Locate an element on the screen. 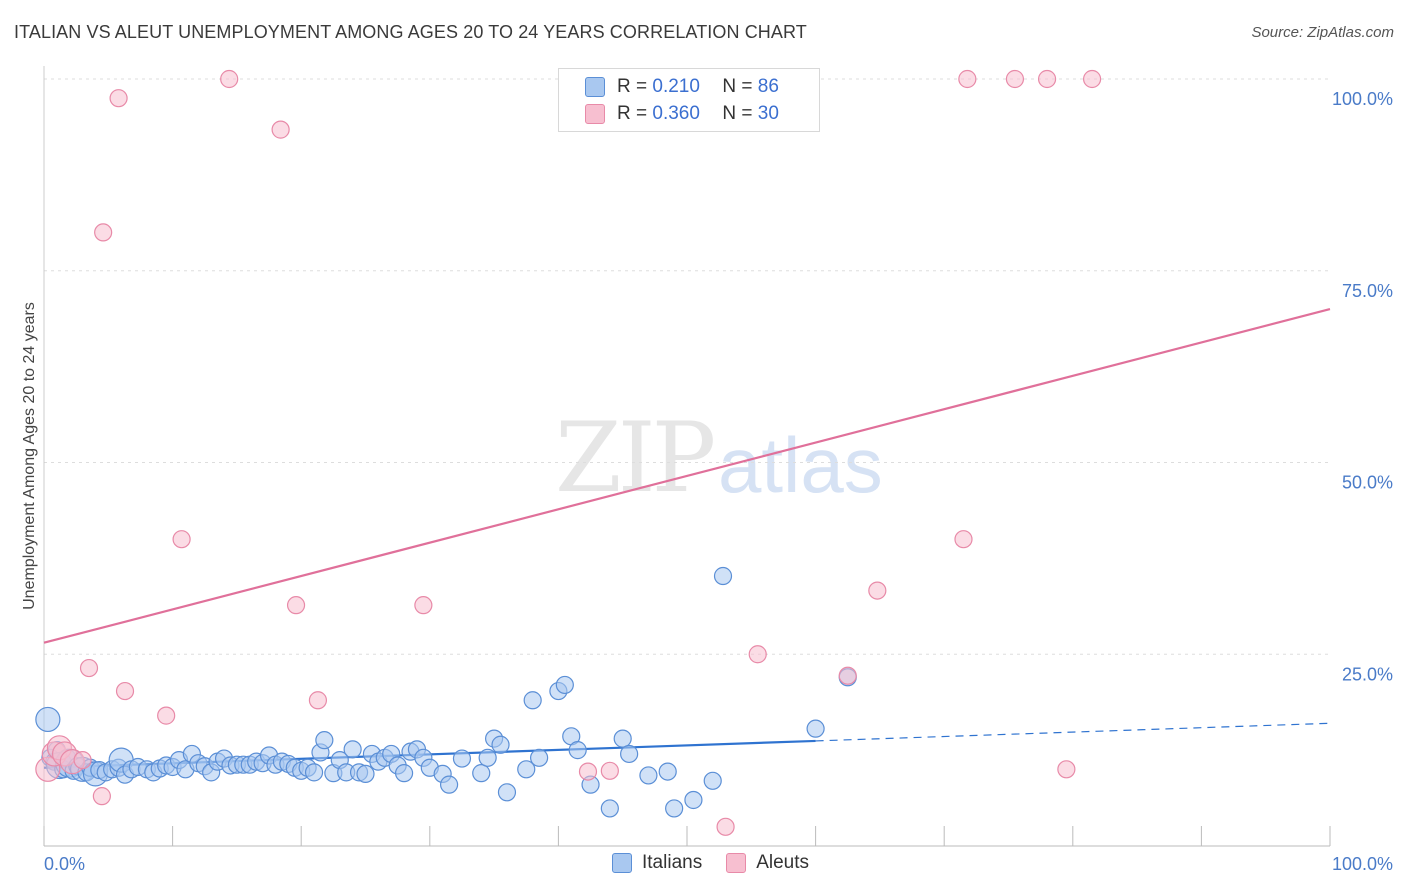  legend-r-value: 0.360 is located at coordinates (676, 113).